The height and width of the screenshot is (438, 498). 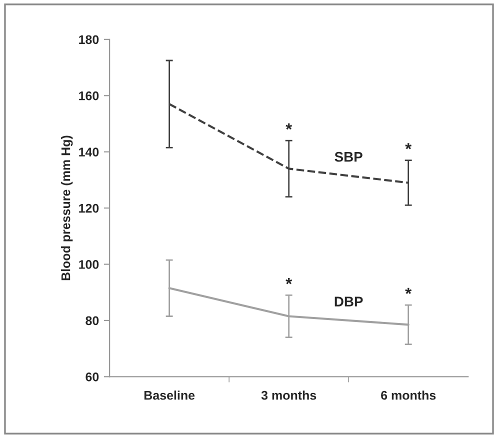 What do you see at coordinates (89, 39) in the screenshot?
I see `y-tick-label: 180` at bounding box center [89, 39].